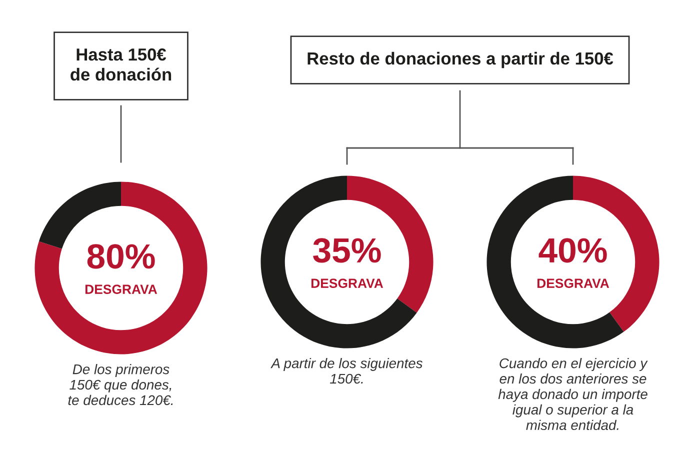  I want to click on text: A partir de los siguientes 150€., so click(346, 371).